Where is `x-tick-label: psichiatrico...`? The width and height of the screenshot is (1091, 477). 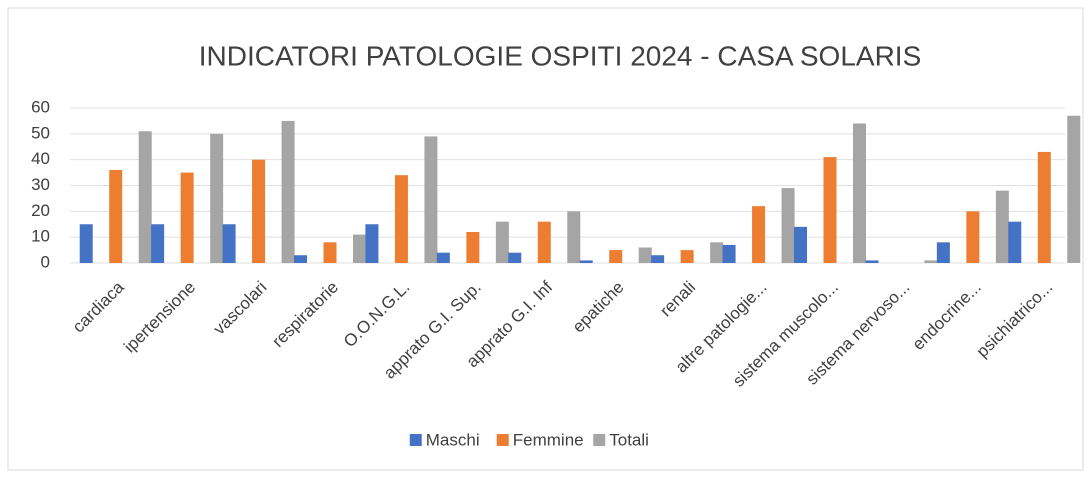 x-tick-label: psichiatrico... is located at coordinates (1015, 320).